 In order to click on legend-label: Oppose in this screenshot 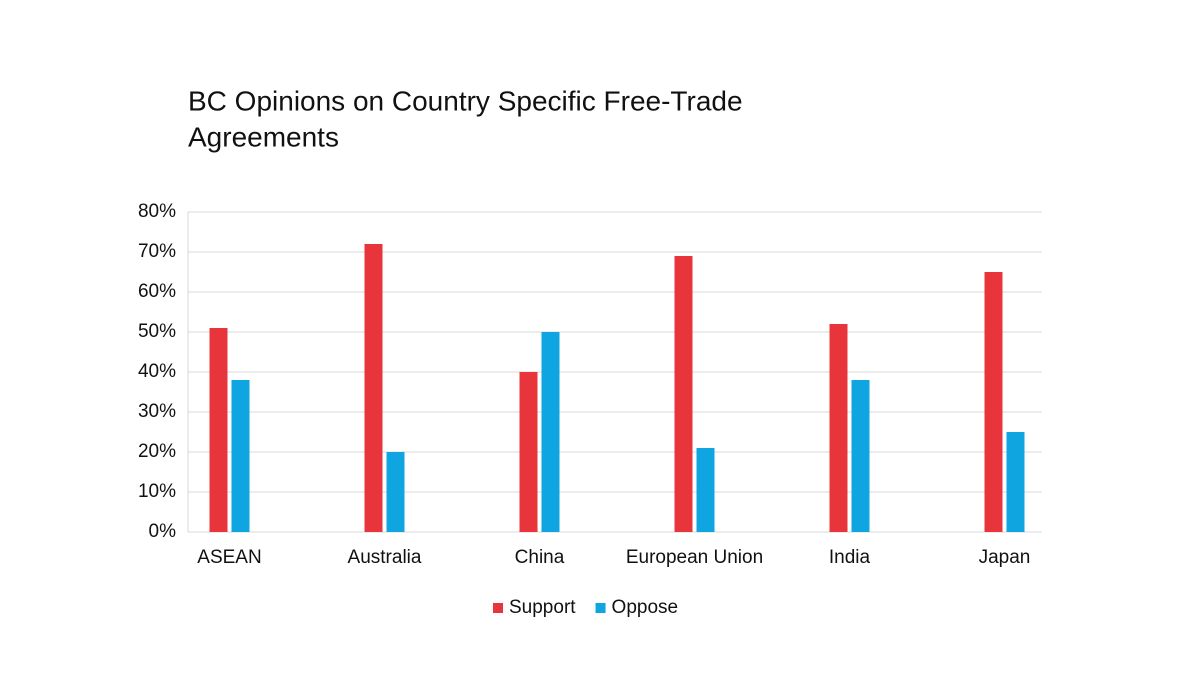, I will do `click(645, 607)`.